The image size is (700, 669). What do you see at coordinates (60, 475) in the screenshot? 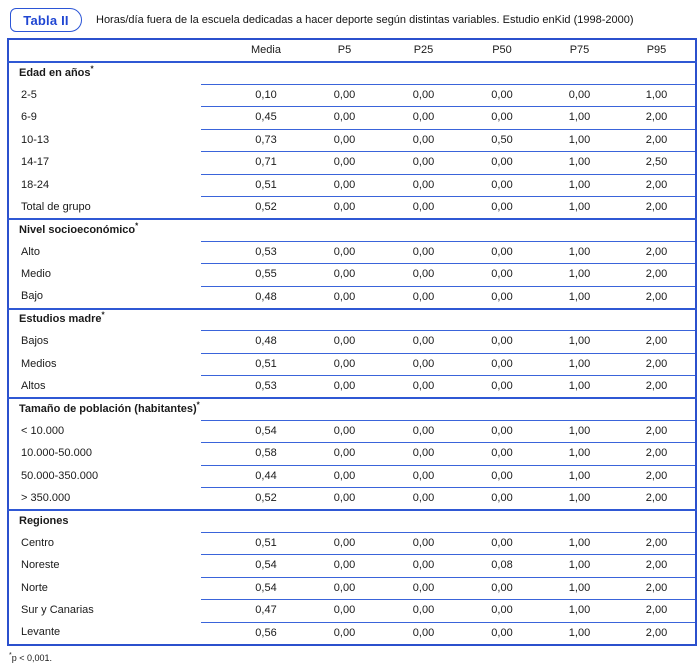
I see `row-label: 50.000-350.000` at bounding box center [60, 475].